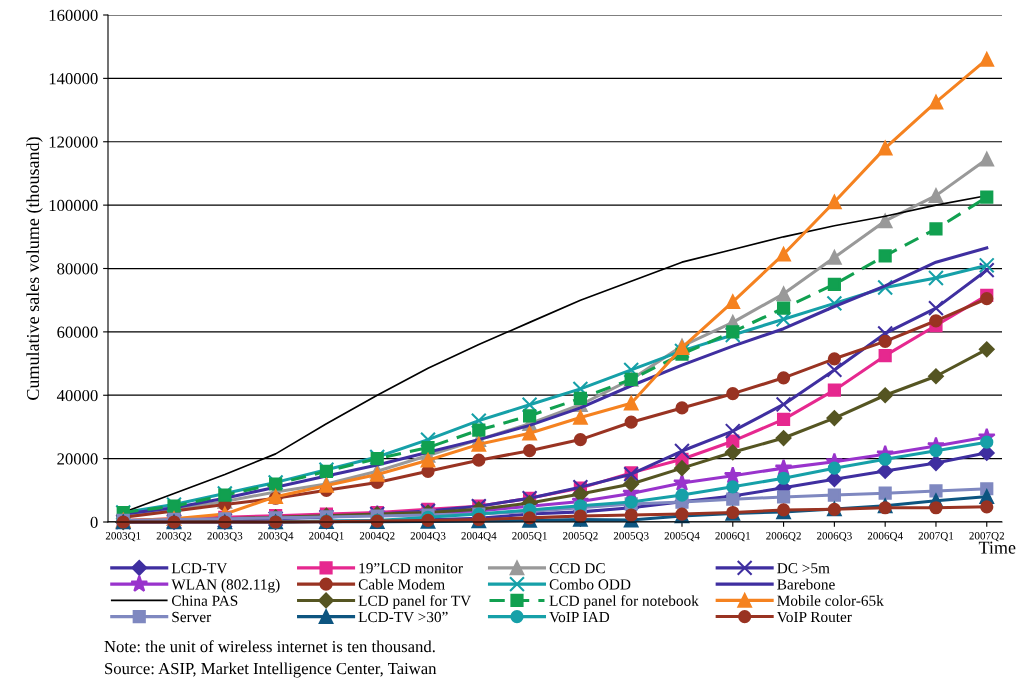 This screenshot has width=1021, height=681. Describe the element at coordinates (269, 646) in the screenshot. I see `text: Note: the unit of wireless internet is ten thousand.` at that location.